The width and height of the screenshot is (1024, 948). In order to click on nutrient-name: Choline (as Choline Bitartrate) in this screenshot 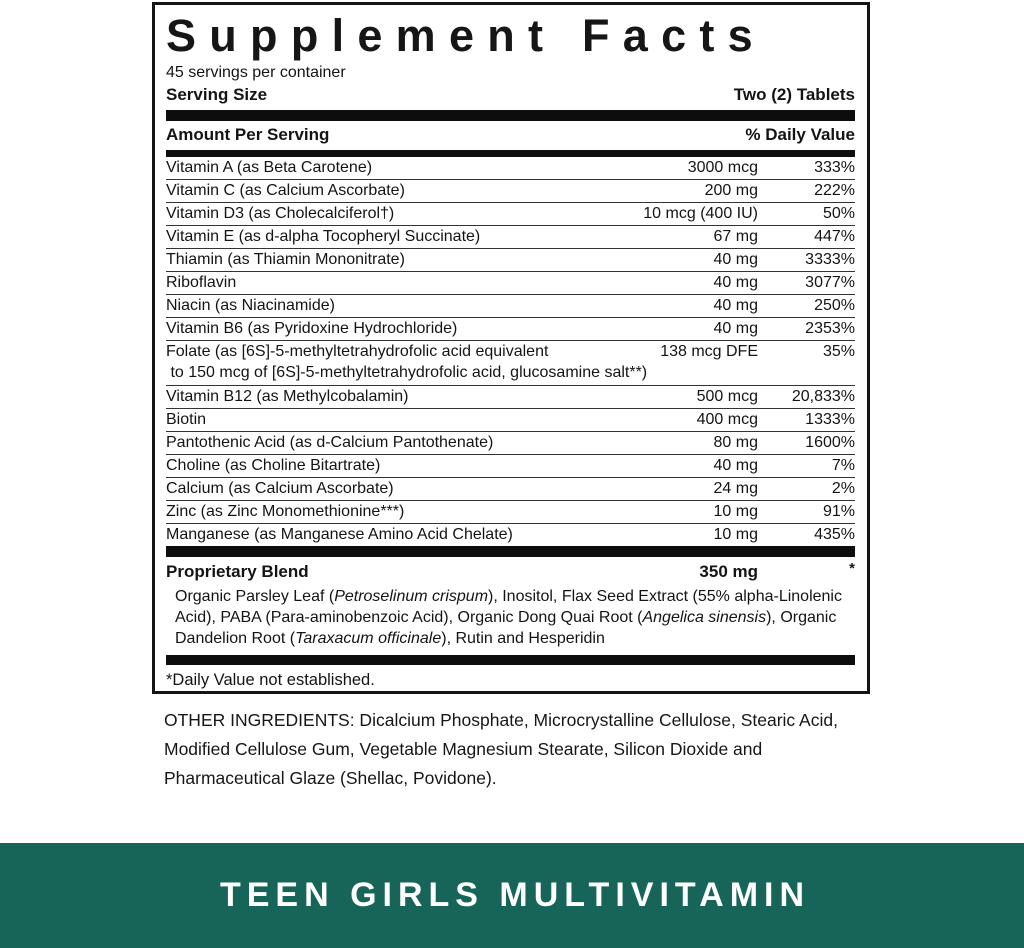, I will do `click(273, 465)`.